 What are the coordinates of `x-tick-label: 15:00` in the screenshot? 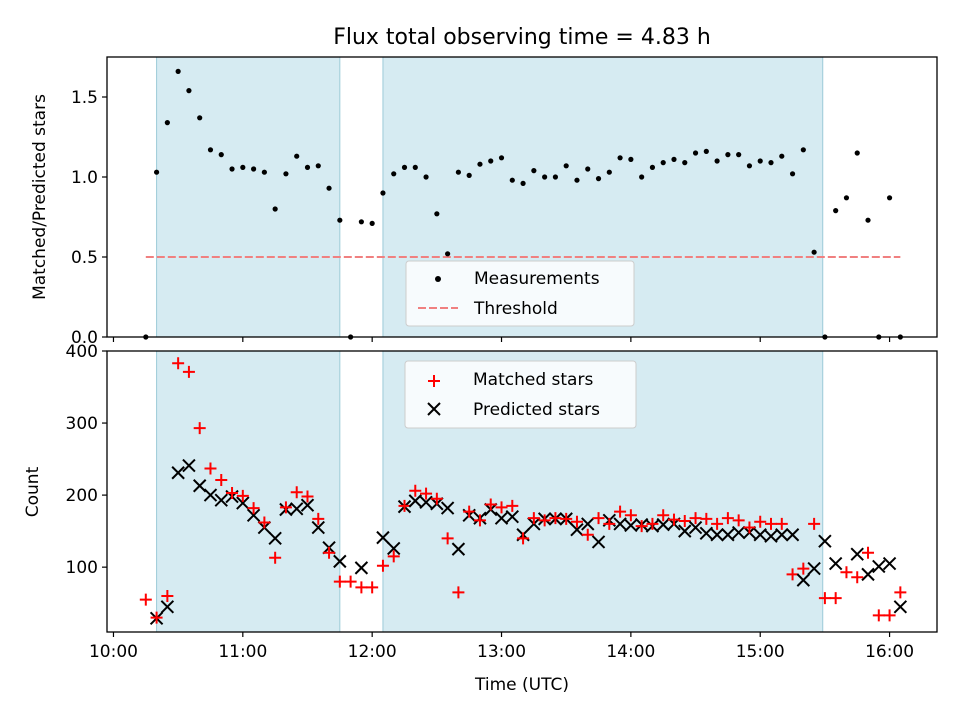 It's located at (760, 652).